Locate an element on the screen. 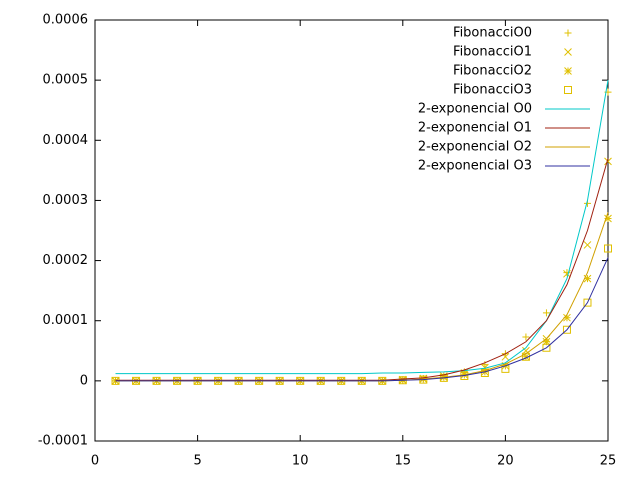 Image resolution: width=640 pixels, height=480 pixels. y-tick-label: -0.0001 is located at coordinates (63, 441).